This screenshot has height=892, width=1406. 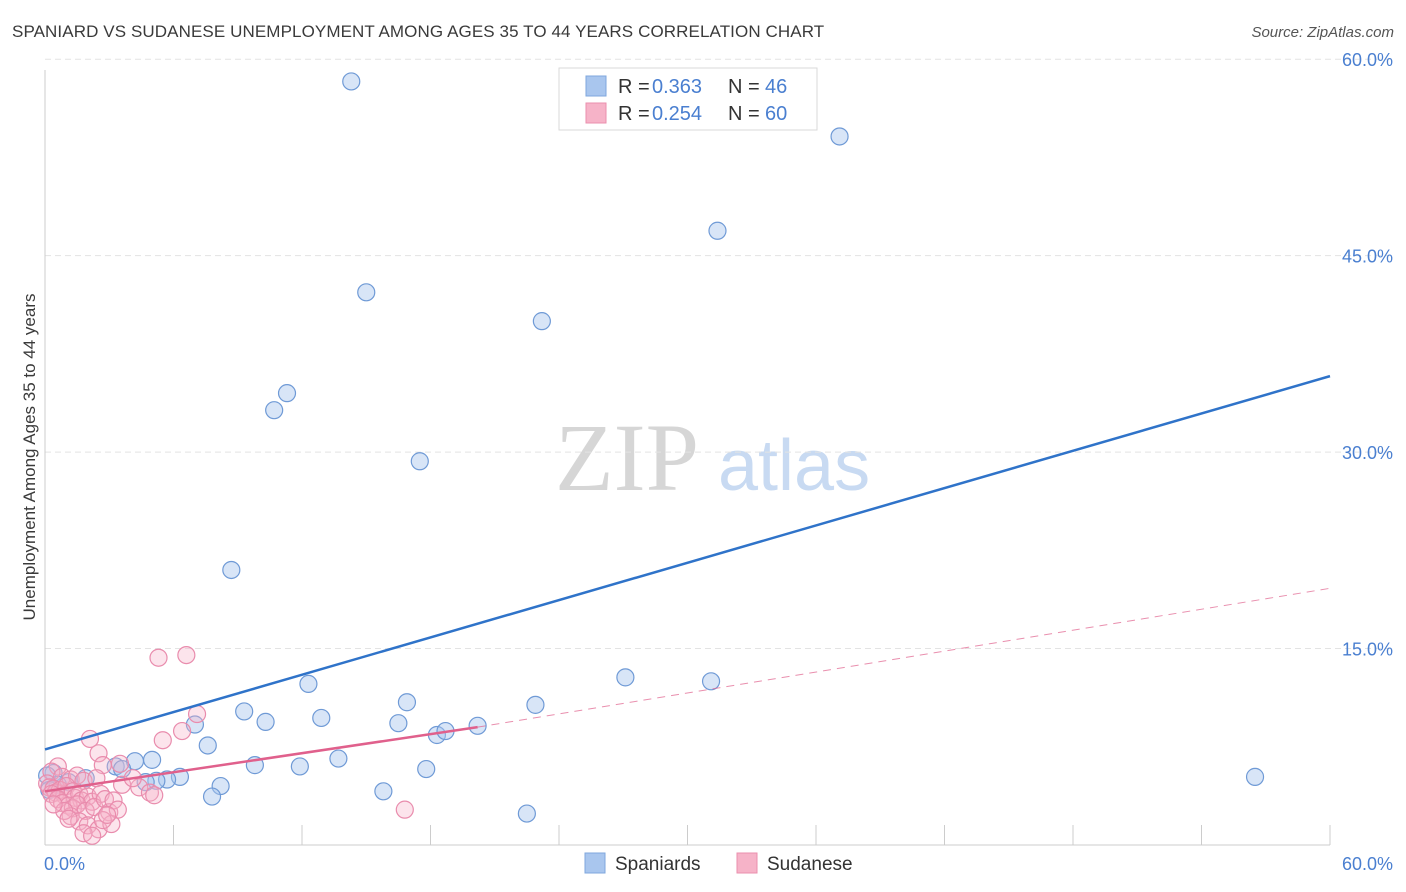 I want to click on bottom-legend: Spaniards Sudanese, so click(x=718, y=863).